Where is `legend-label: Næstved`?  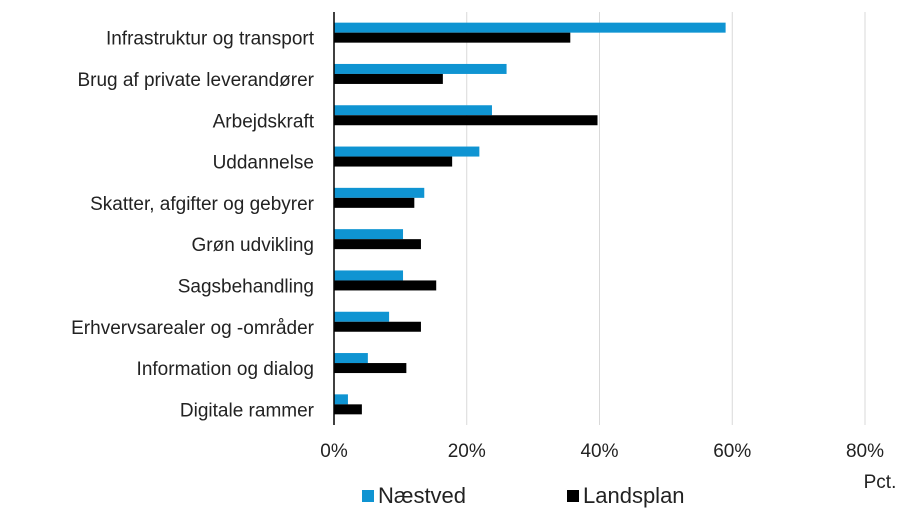 legend-label: Næstved is located at coordinates (422, 495).